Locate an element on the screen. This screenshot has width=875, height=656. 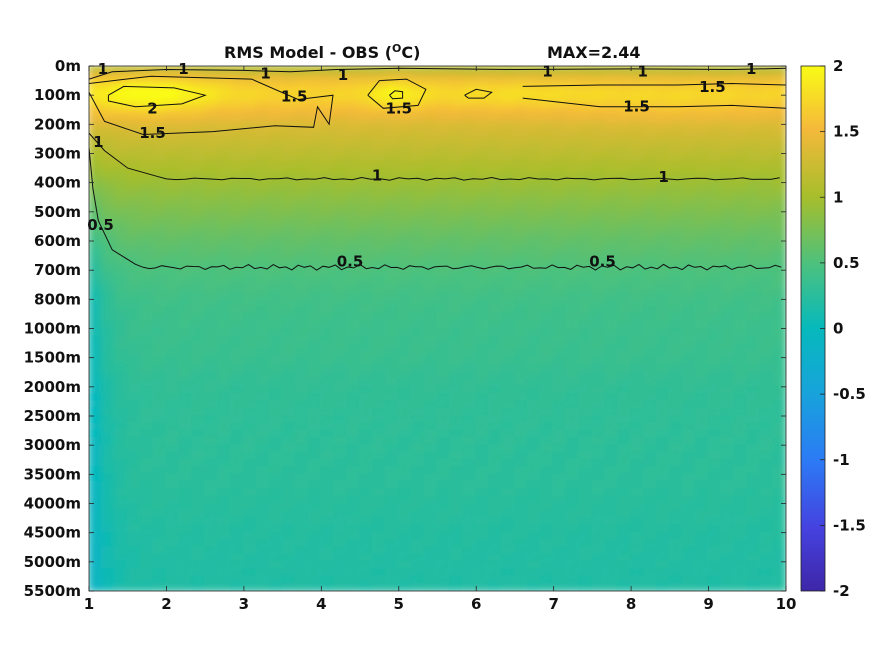
x-tick-label: 8 is located at coordinates (631, 604).